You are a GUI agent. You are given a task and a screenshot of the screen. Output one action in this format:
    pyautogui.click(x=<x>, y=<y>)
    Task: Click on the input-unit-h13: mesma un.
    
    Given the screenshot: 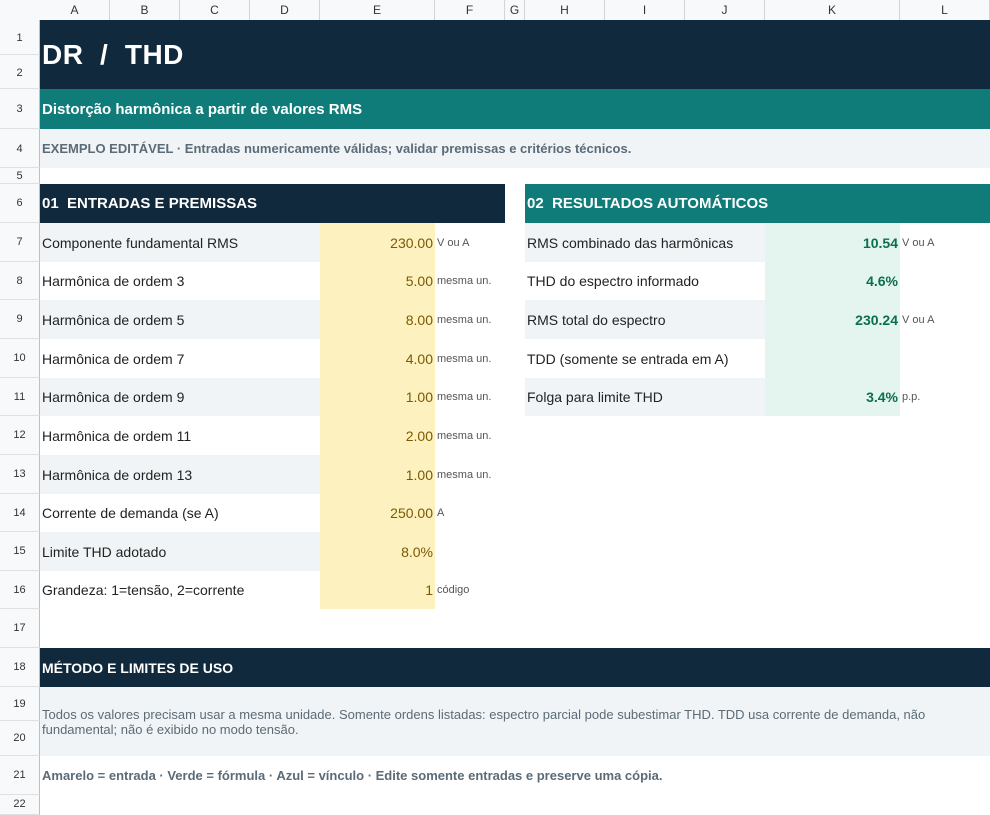 What is the action you would take?
    pyautogui.click(x=464, y=474)
    